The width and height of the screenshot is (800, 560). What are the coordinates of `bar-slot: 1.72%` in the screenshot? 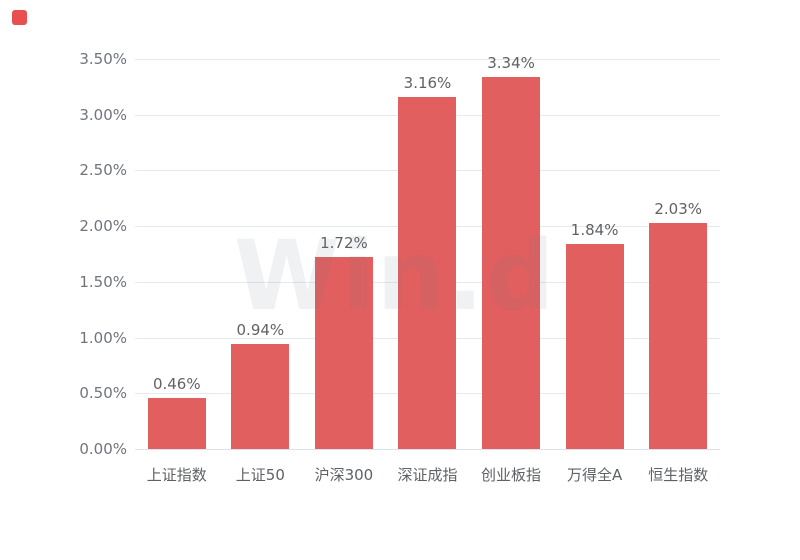 It's located at (344, 254).